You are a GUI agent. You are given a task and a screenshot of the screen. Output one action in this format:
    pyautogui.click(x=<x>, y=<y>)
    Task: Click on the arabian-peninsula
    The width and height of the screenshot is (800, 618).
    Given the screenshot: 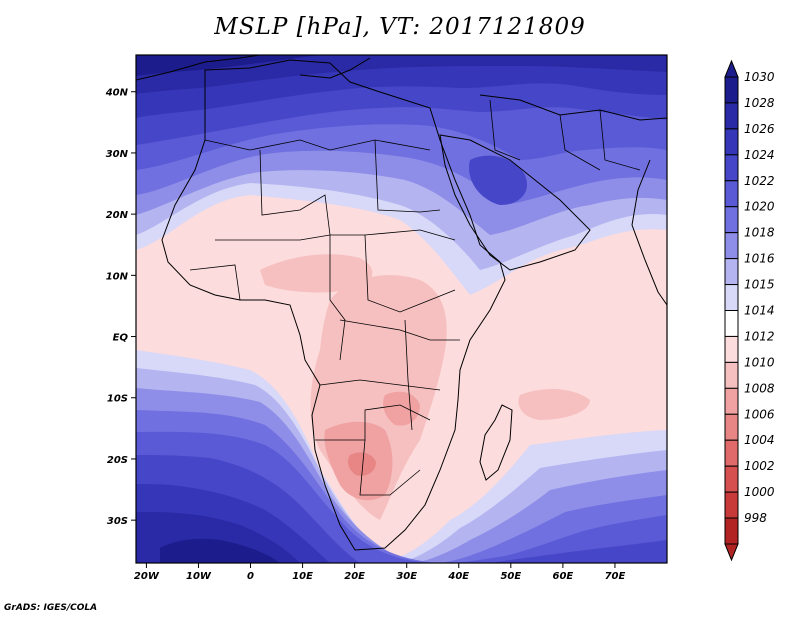 What is the action you would take?
    pyautogui.click(x=515, y=202)
    